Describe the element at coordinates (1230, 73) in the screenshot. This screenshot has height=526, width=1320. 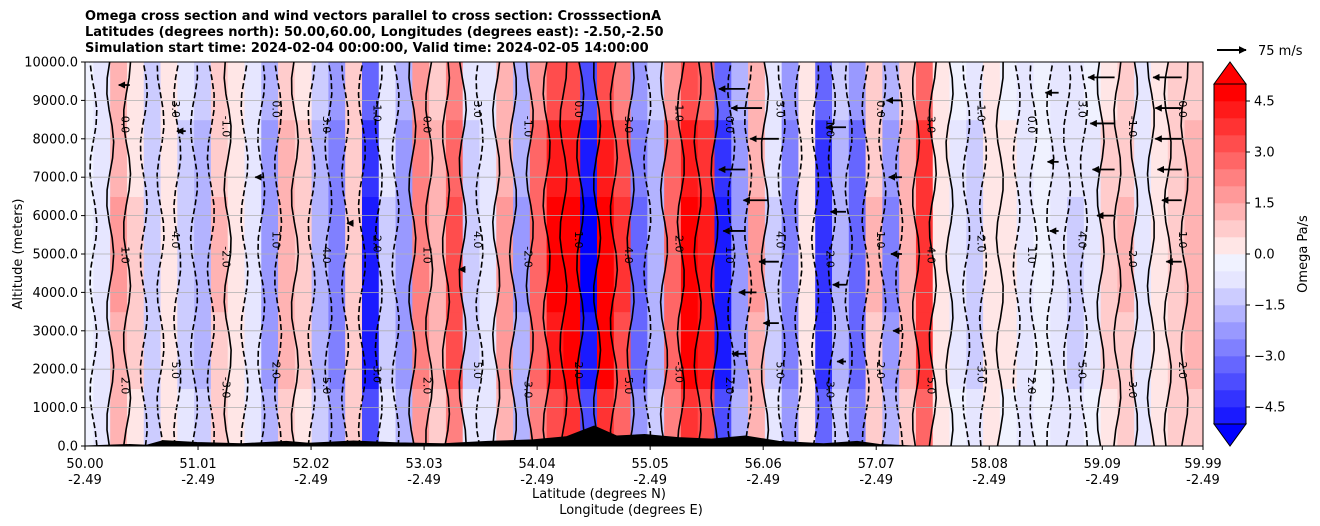
I see `colorbar-max-extension` at that location.